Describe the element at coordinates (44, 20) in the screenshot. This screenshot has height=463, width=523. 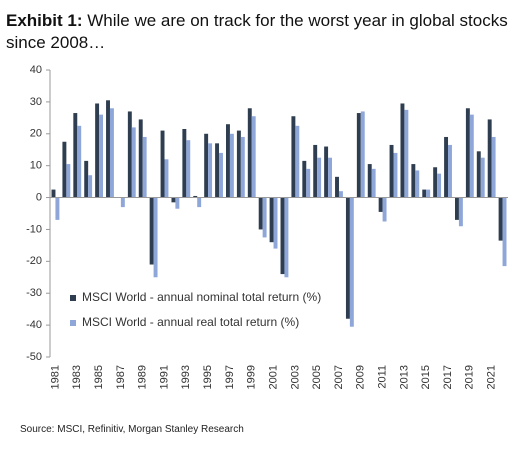
I see `title-label: Exhibit 1:` at that location.